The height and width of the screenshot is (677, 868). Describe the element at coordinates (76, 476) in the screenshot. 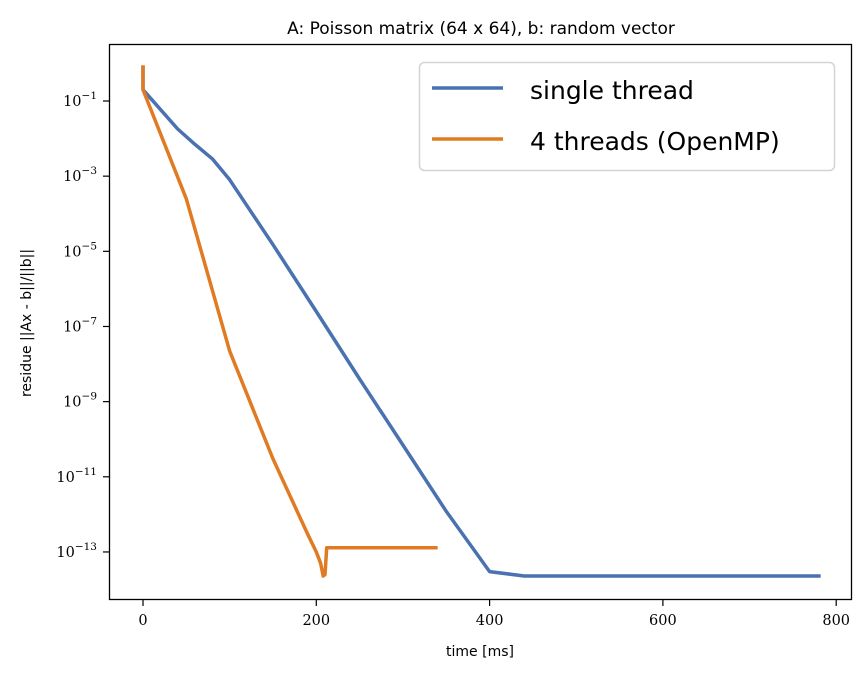

I see `y-tick-label: 10⁻¹¹` at that location.